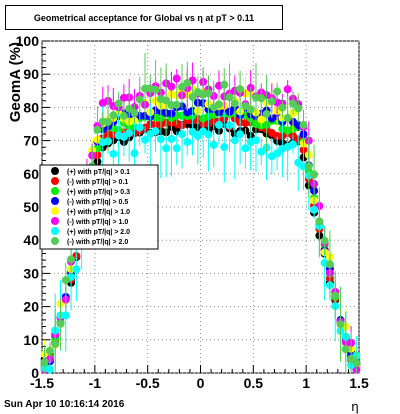 This screenshot has width=400, height=414. Describe the element at coordinates (15, 82) in the screenshot. I see `y-axis-label: GeomA (%)` at that location.